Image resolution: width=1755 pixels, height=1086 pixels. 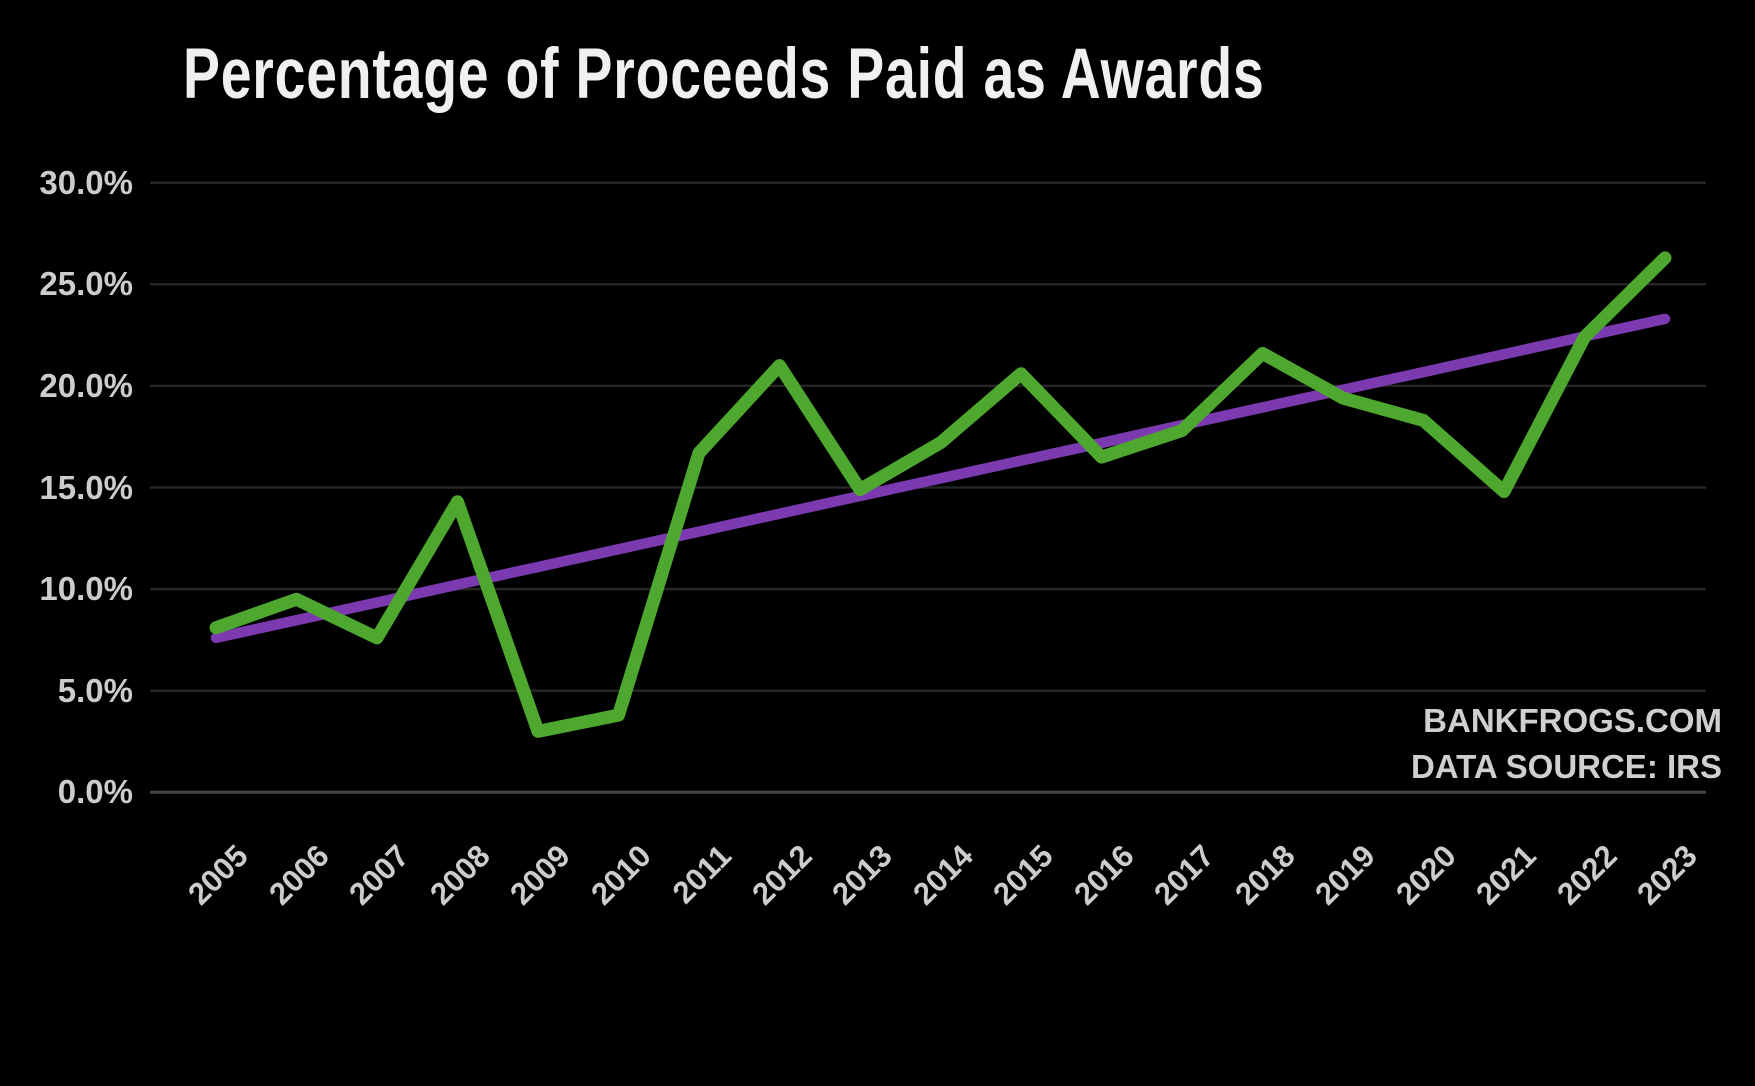 What do you see at coordinates (724, 74) in the screenshot?
I see `chart-title: Percentage of Proceeds Paid as Awards` at bounding box center [724, 74].